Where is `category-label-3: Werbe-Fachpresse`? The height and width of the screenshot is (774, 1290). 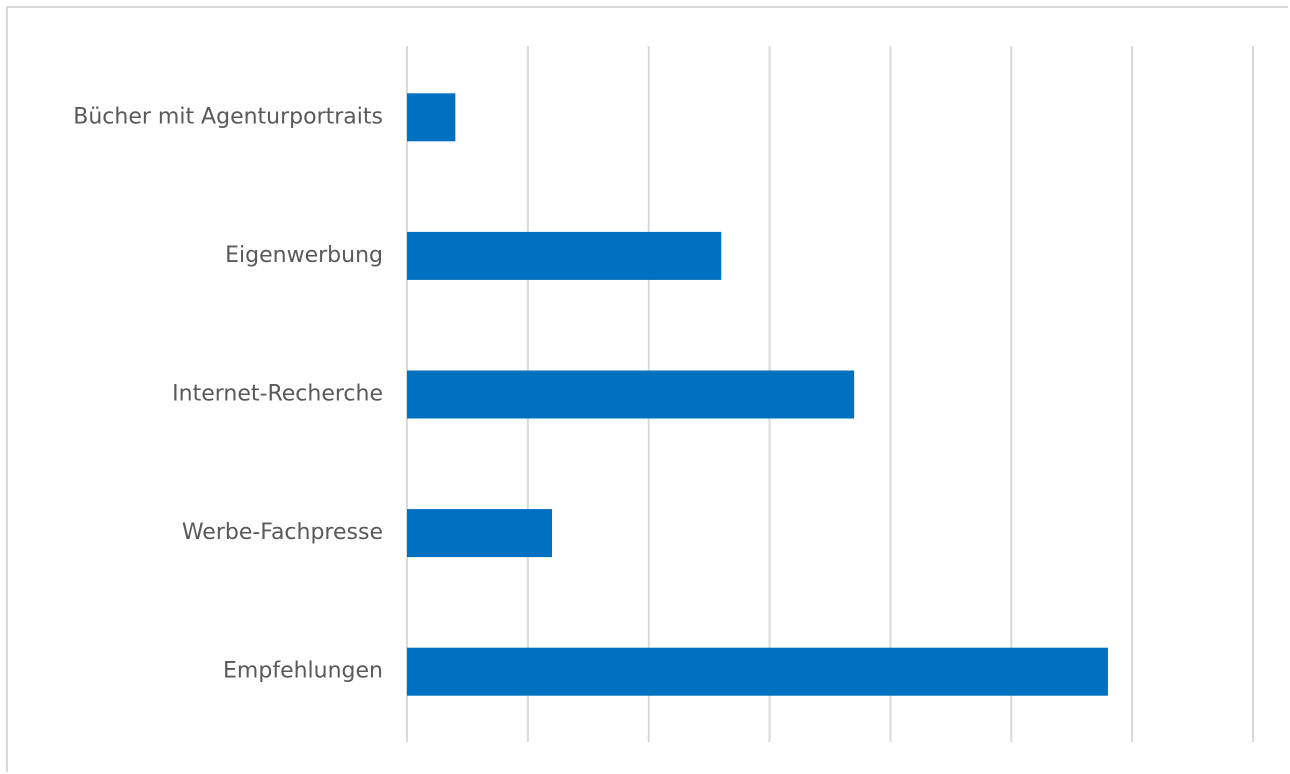 category-label-3: Werbe-Fachpresse is located at coordinates (282, 532).